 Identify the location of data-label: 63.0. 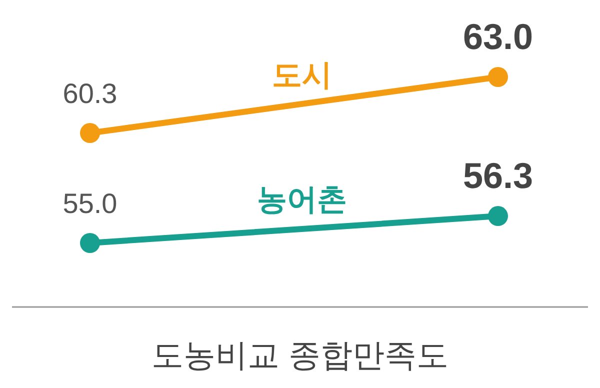
(498, 36).